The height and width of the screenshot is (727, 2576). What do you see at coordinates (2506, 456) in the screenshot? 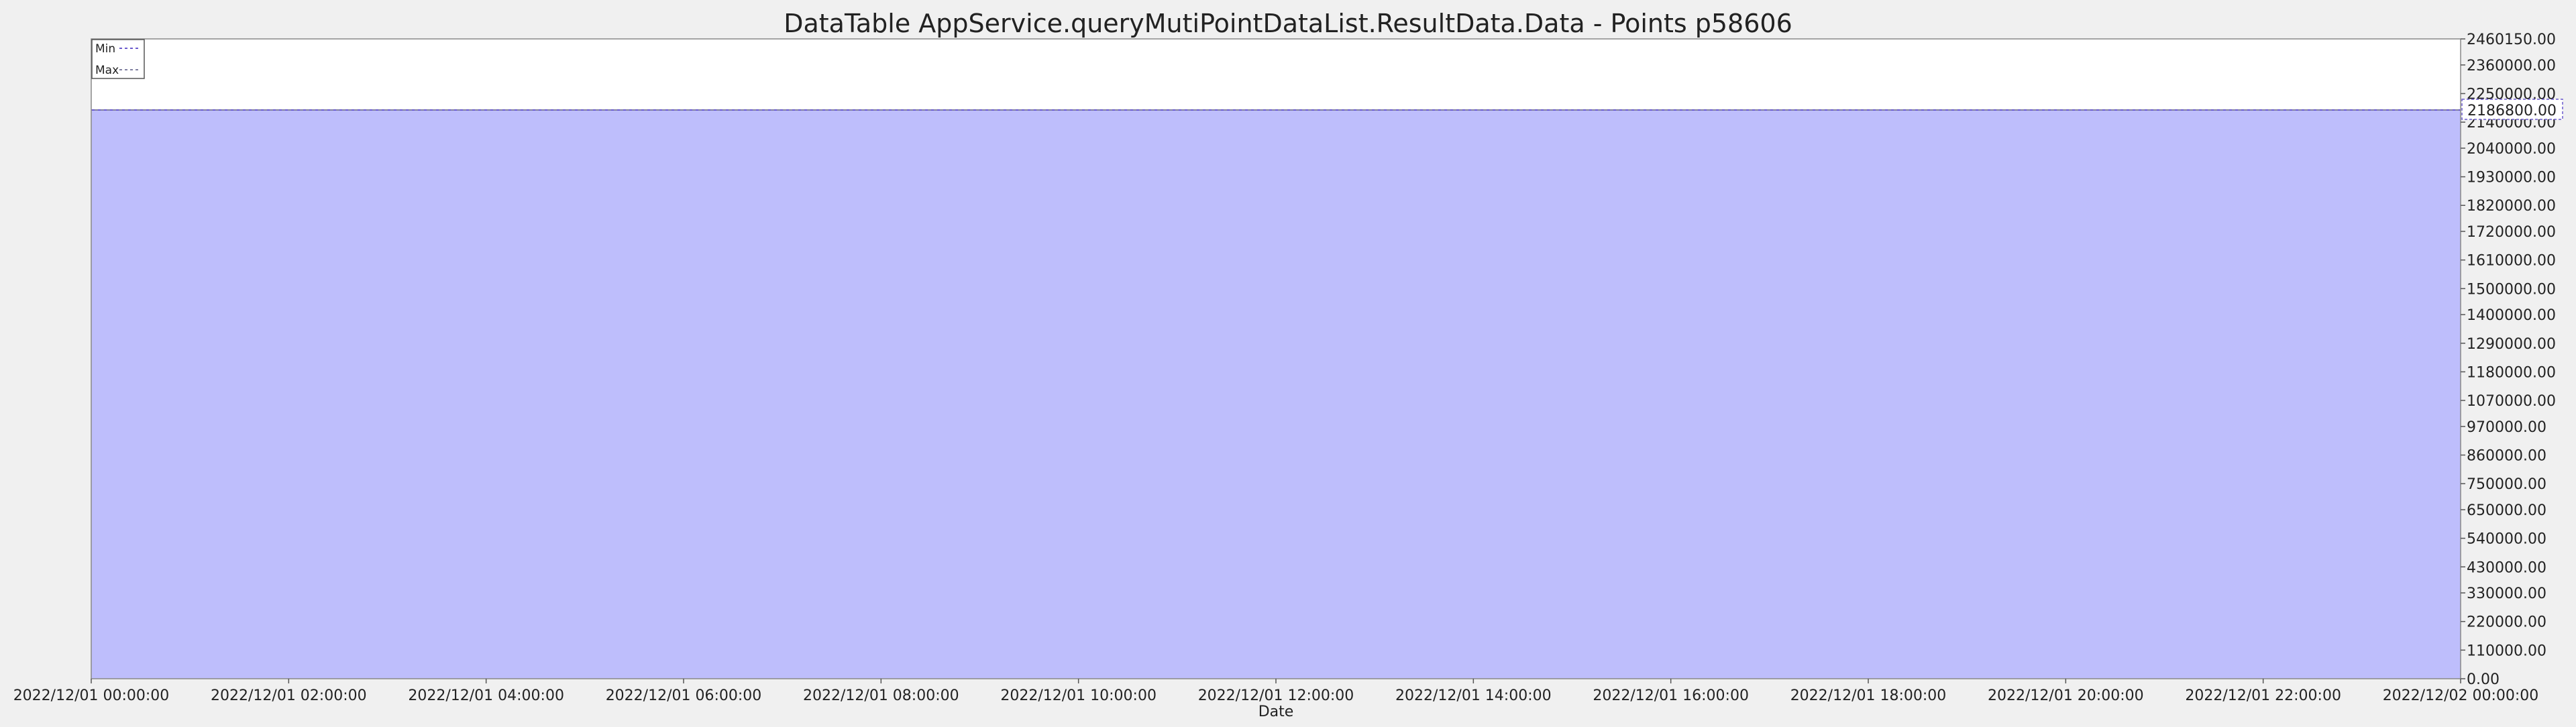
I see `y-tick-label: 860000.00` at bounding box center [2506, 456].